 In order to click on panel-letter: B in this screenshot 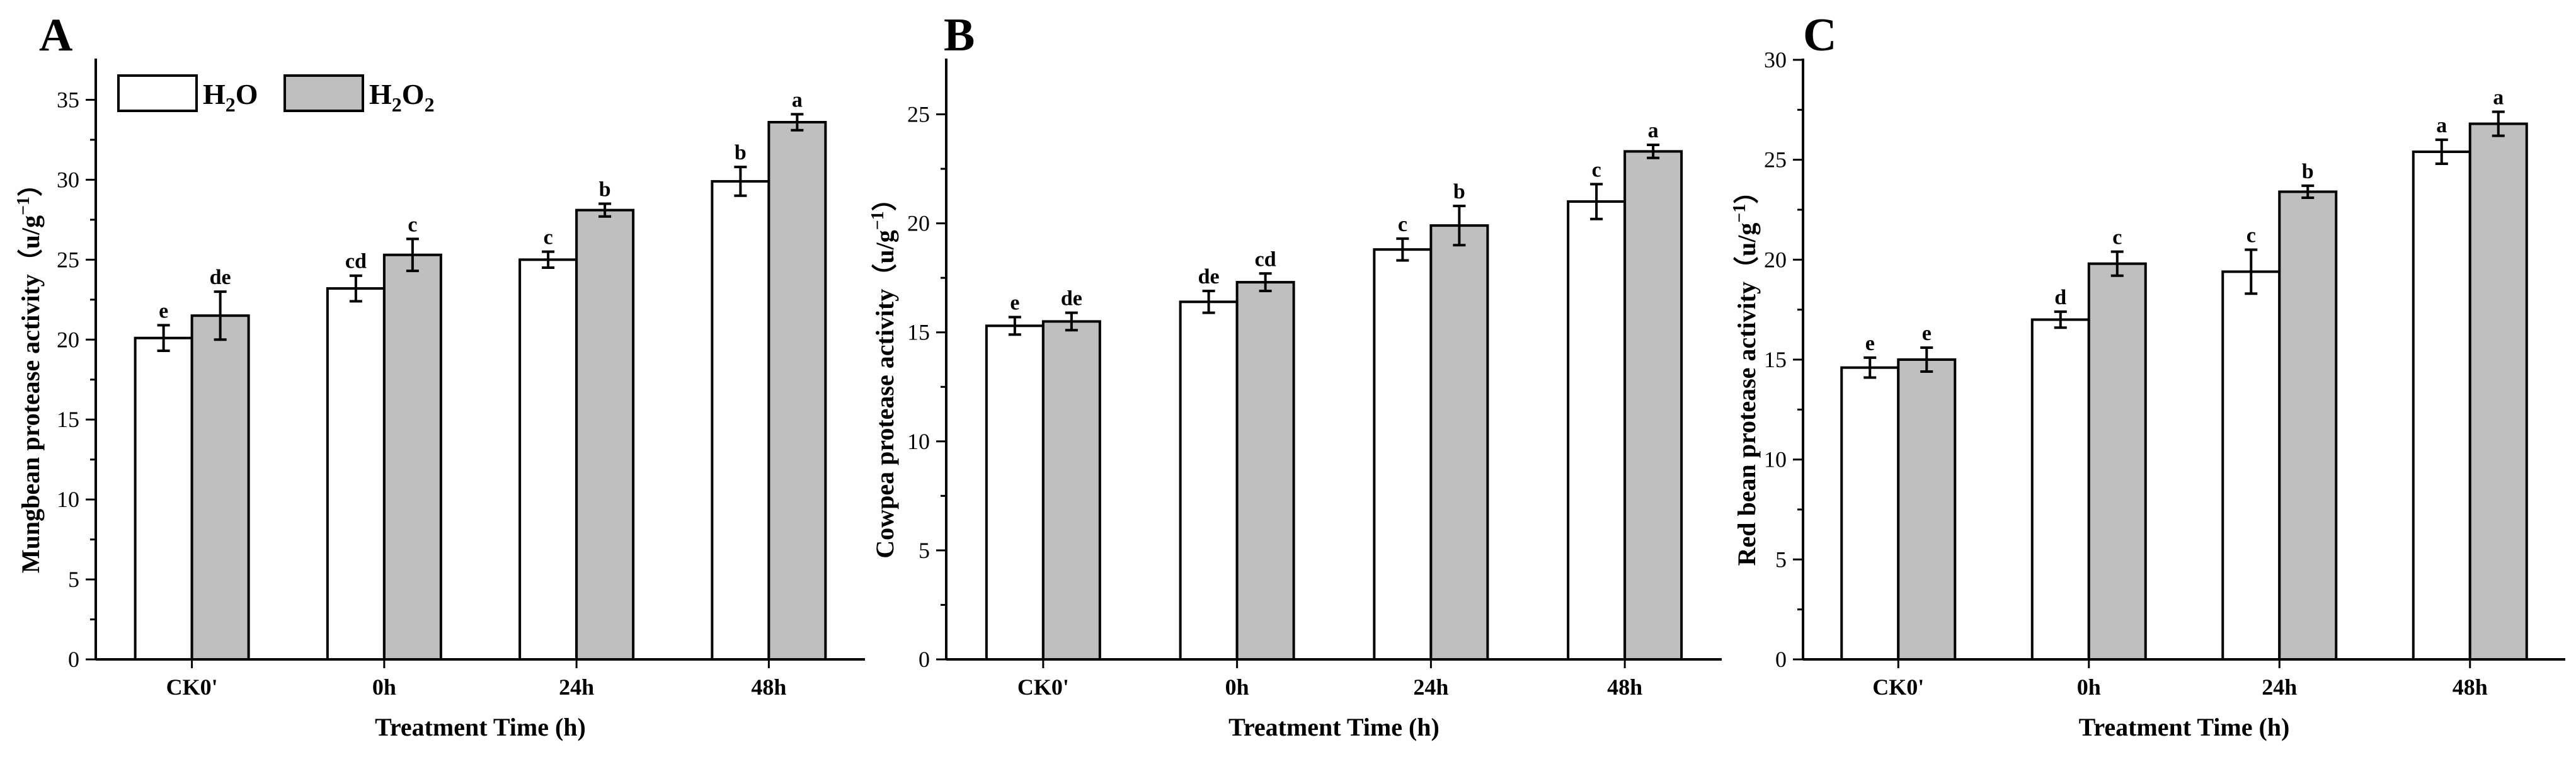, I will do `click(960, 35)`.